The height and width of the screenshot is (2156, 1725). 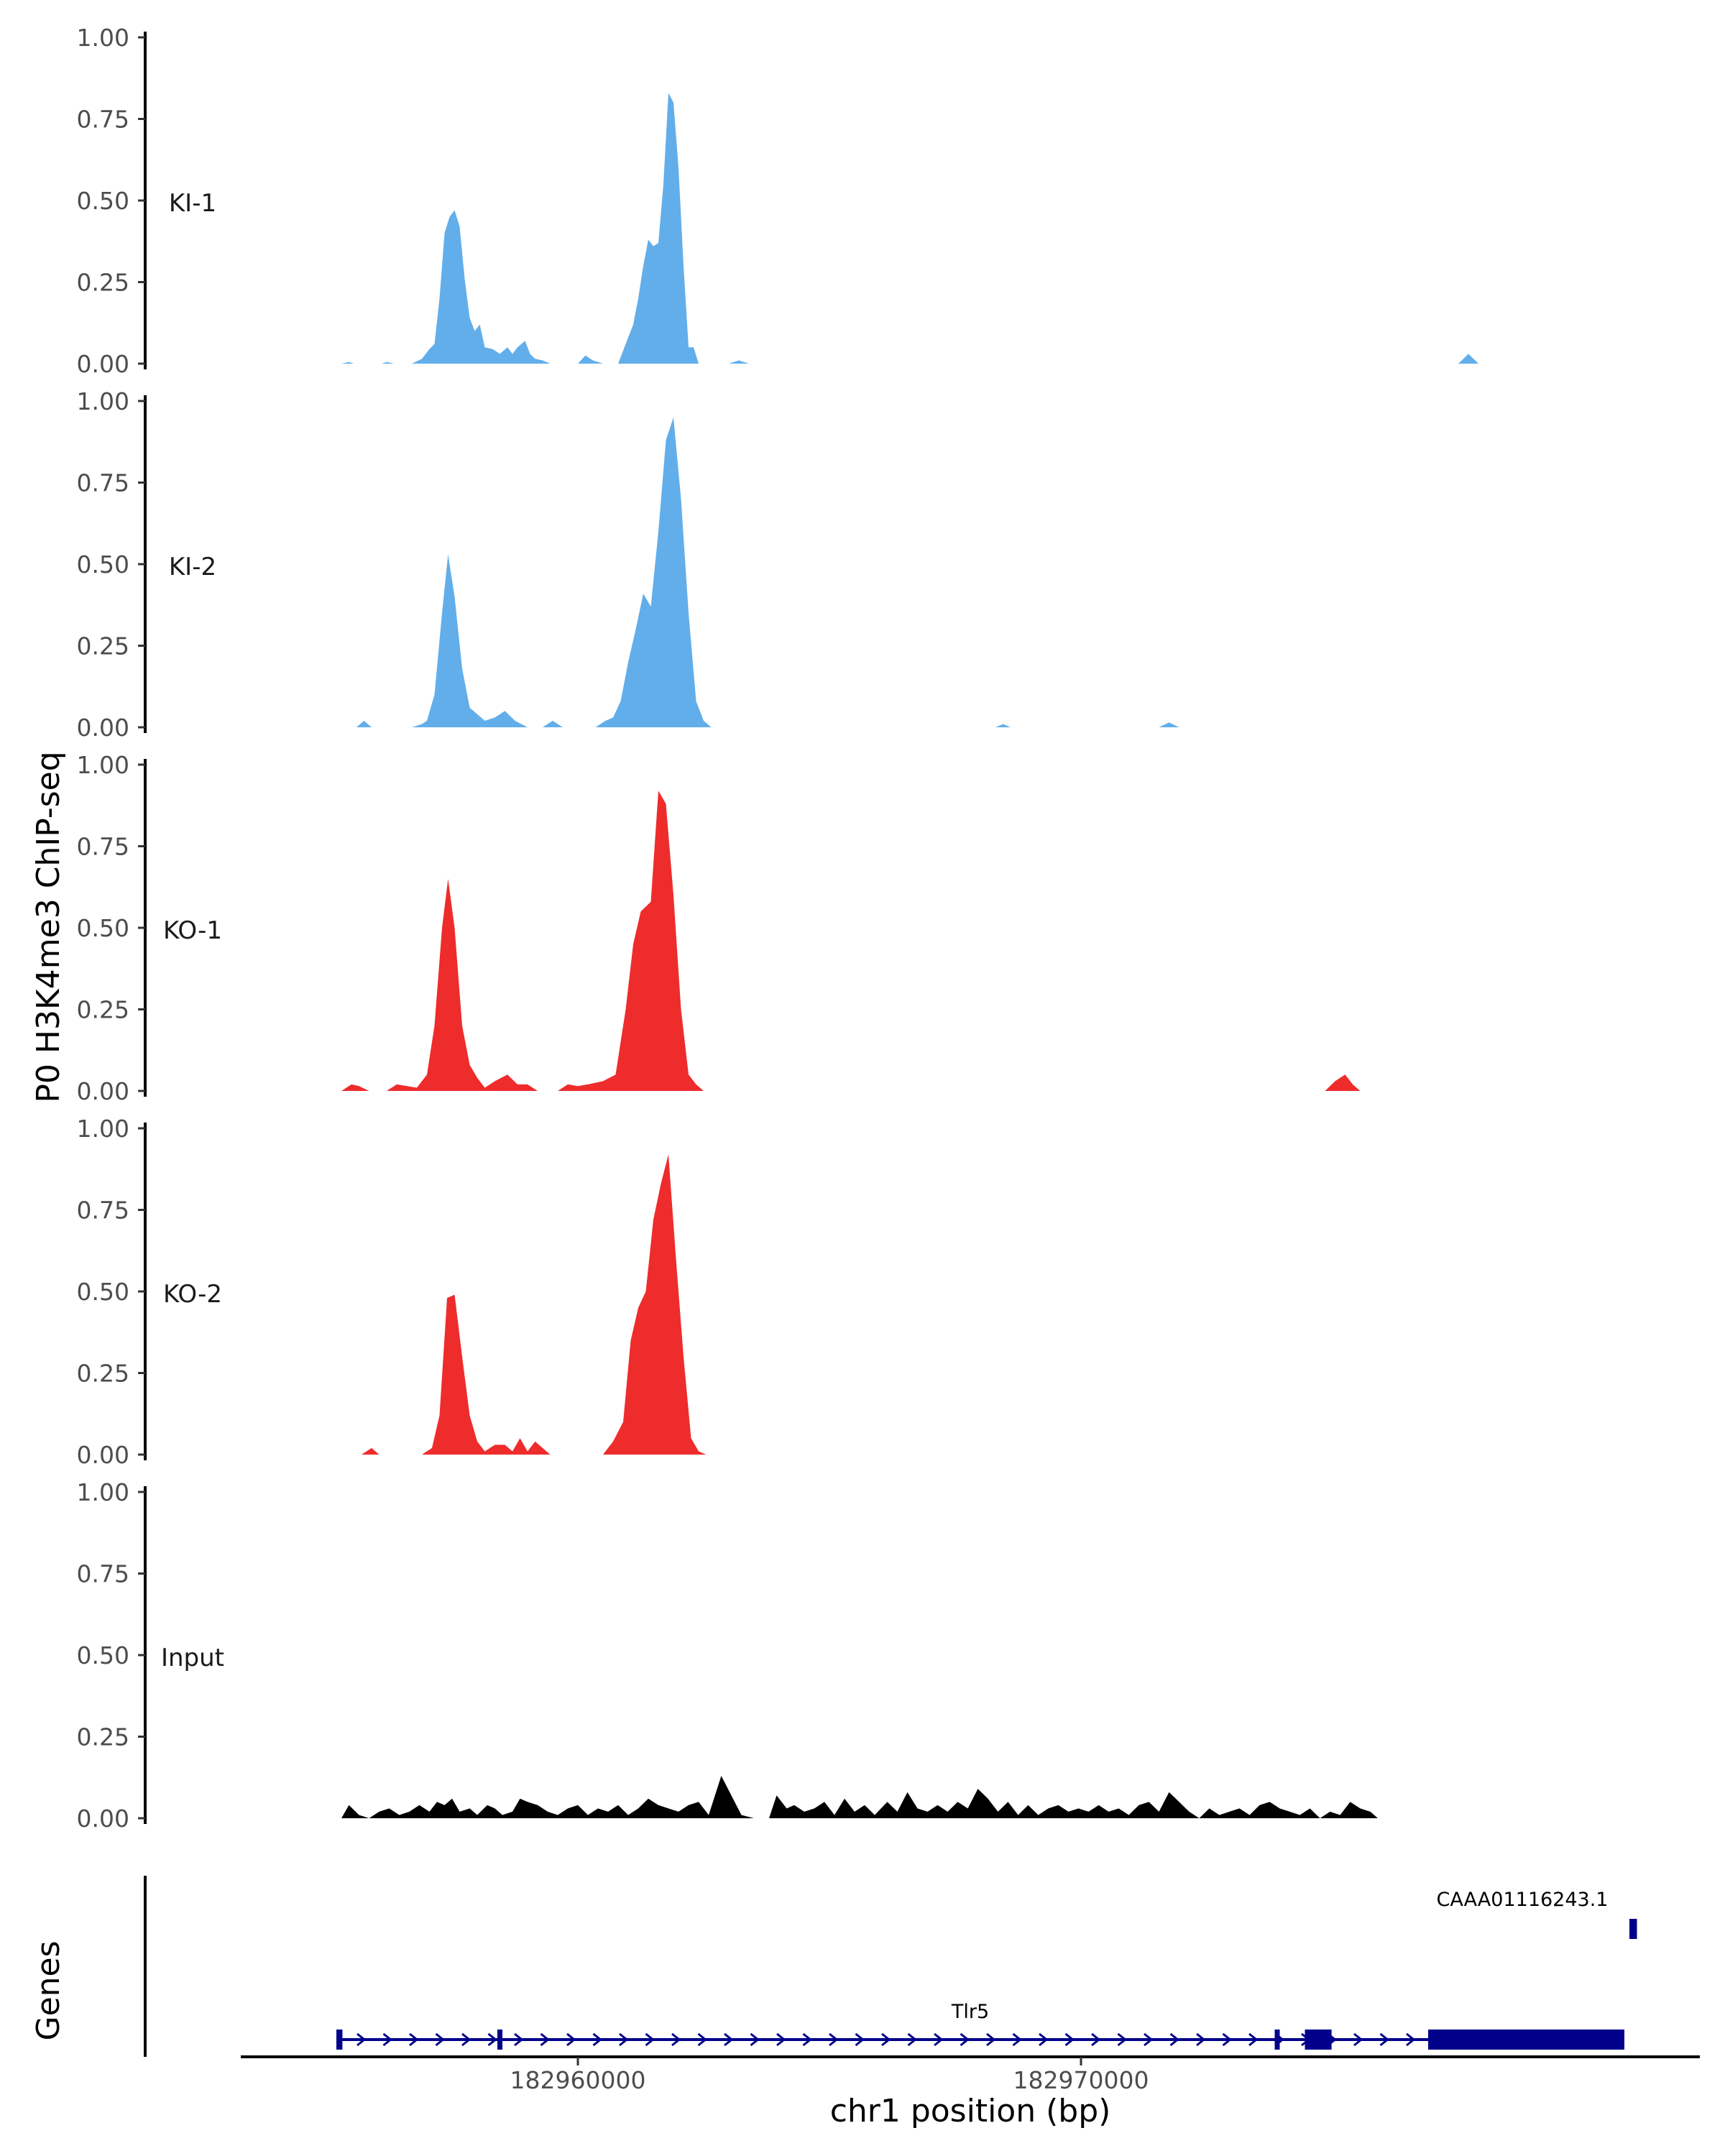 What do you see at coordinates (970, 2074) in the screenshot?
I see `x-axis: 182960000 182970000` at bounding box center [970, 2074].